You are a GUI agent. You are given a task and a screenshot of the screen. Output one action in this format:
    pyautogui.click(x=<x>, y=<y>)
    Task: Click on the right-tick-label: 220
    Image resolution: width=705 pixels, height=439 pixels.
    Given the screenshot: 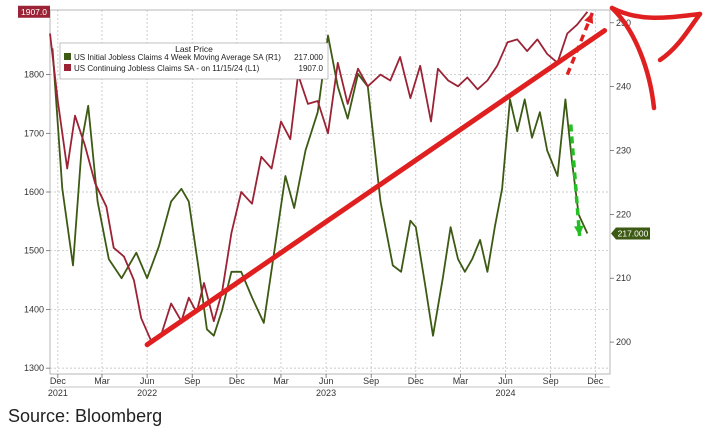 What is the action you would take?
    pyautogui.click(x=623, y=214)
    